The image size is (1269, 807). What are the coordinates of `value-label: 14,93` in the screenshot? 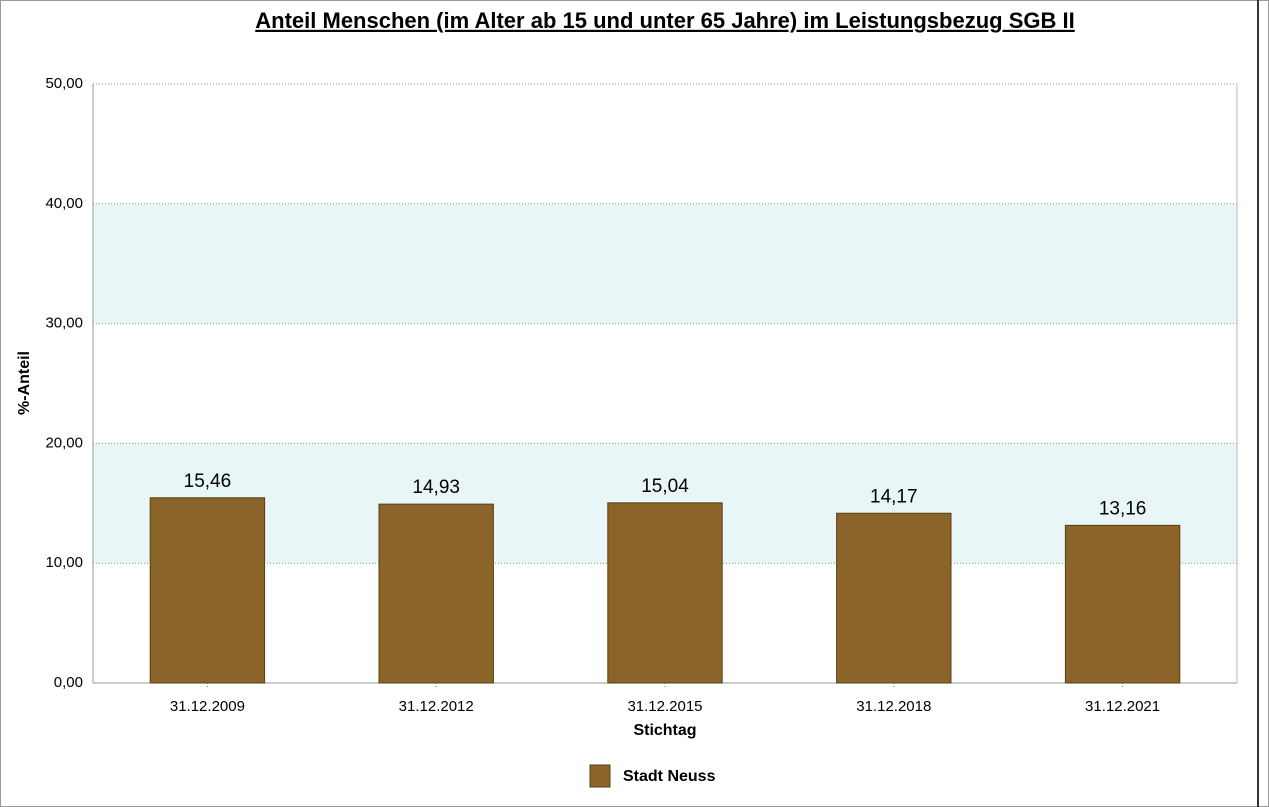 It's located at (436, 487).